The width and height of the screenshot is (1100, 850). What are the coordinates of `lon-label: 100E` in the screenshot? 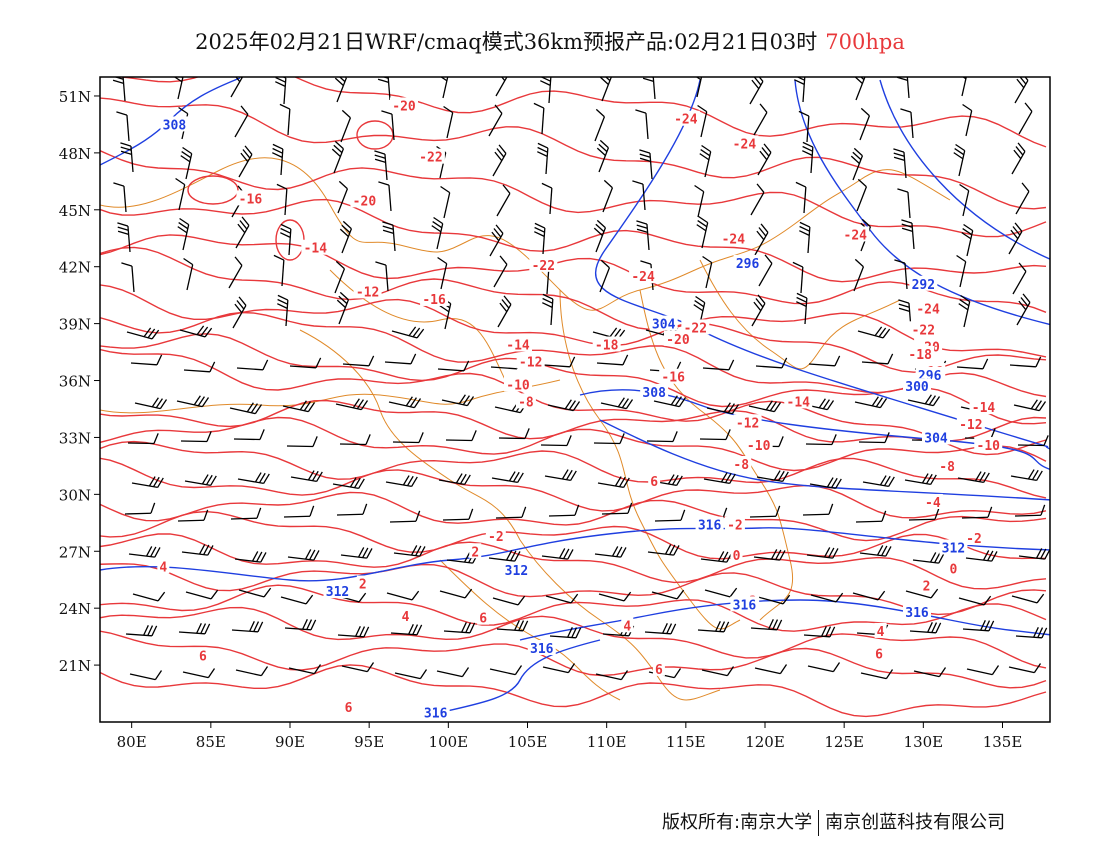 It's located at (449, 742).